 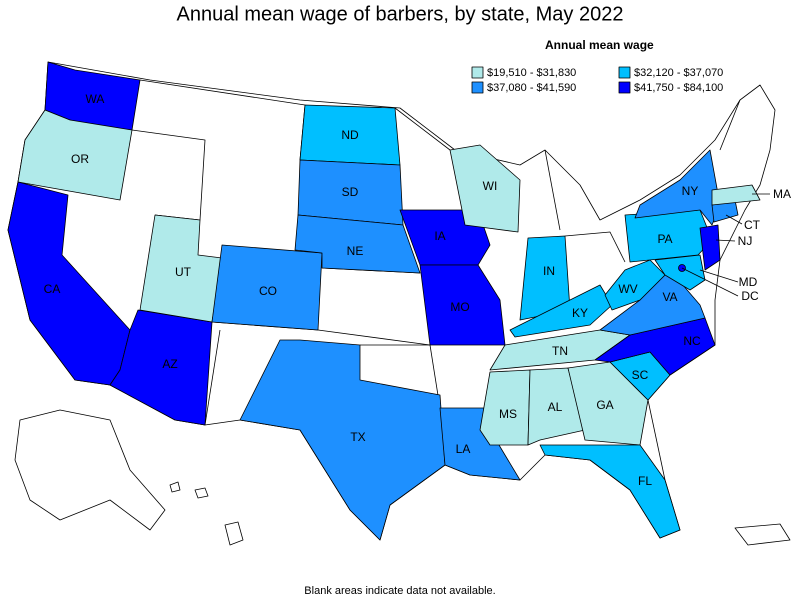 I want to click on state-label: WI, so click(x=490, y=186).